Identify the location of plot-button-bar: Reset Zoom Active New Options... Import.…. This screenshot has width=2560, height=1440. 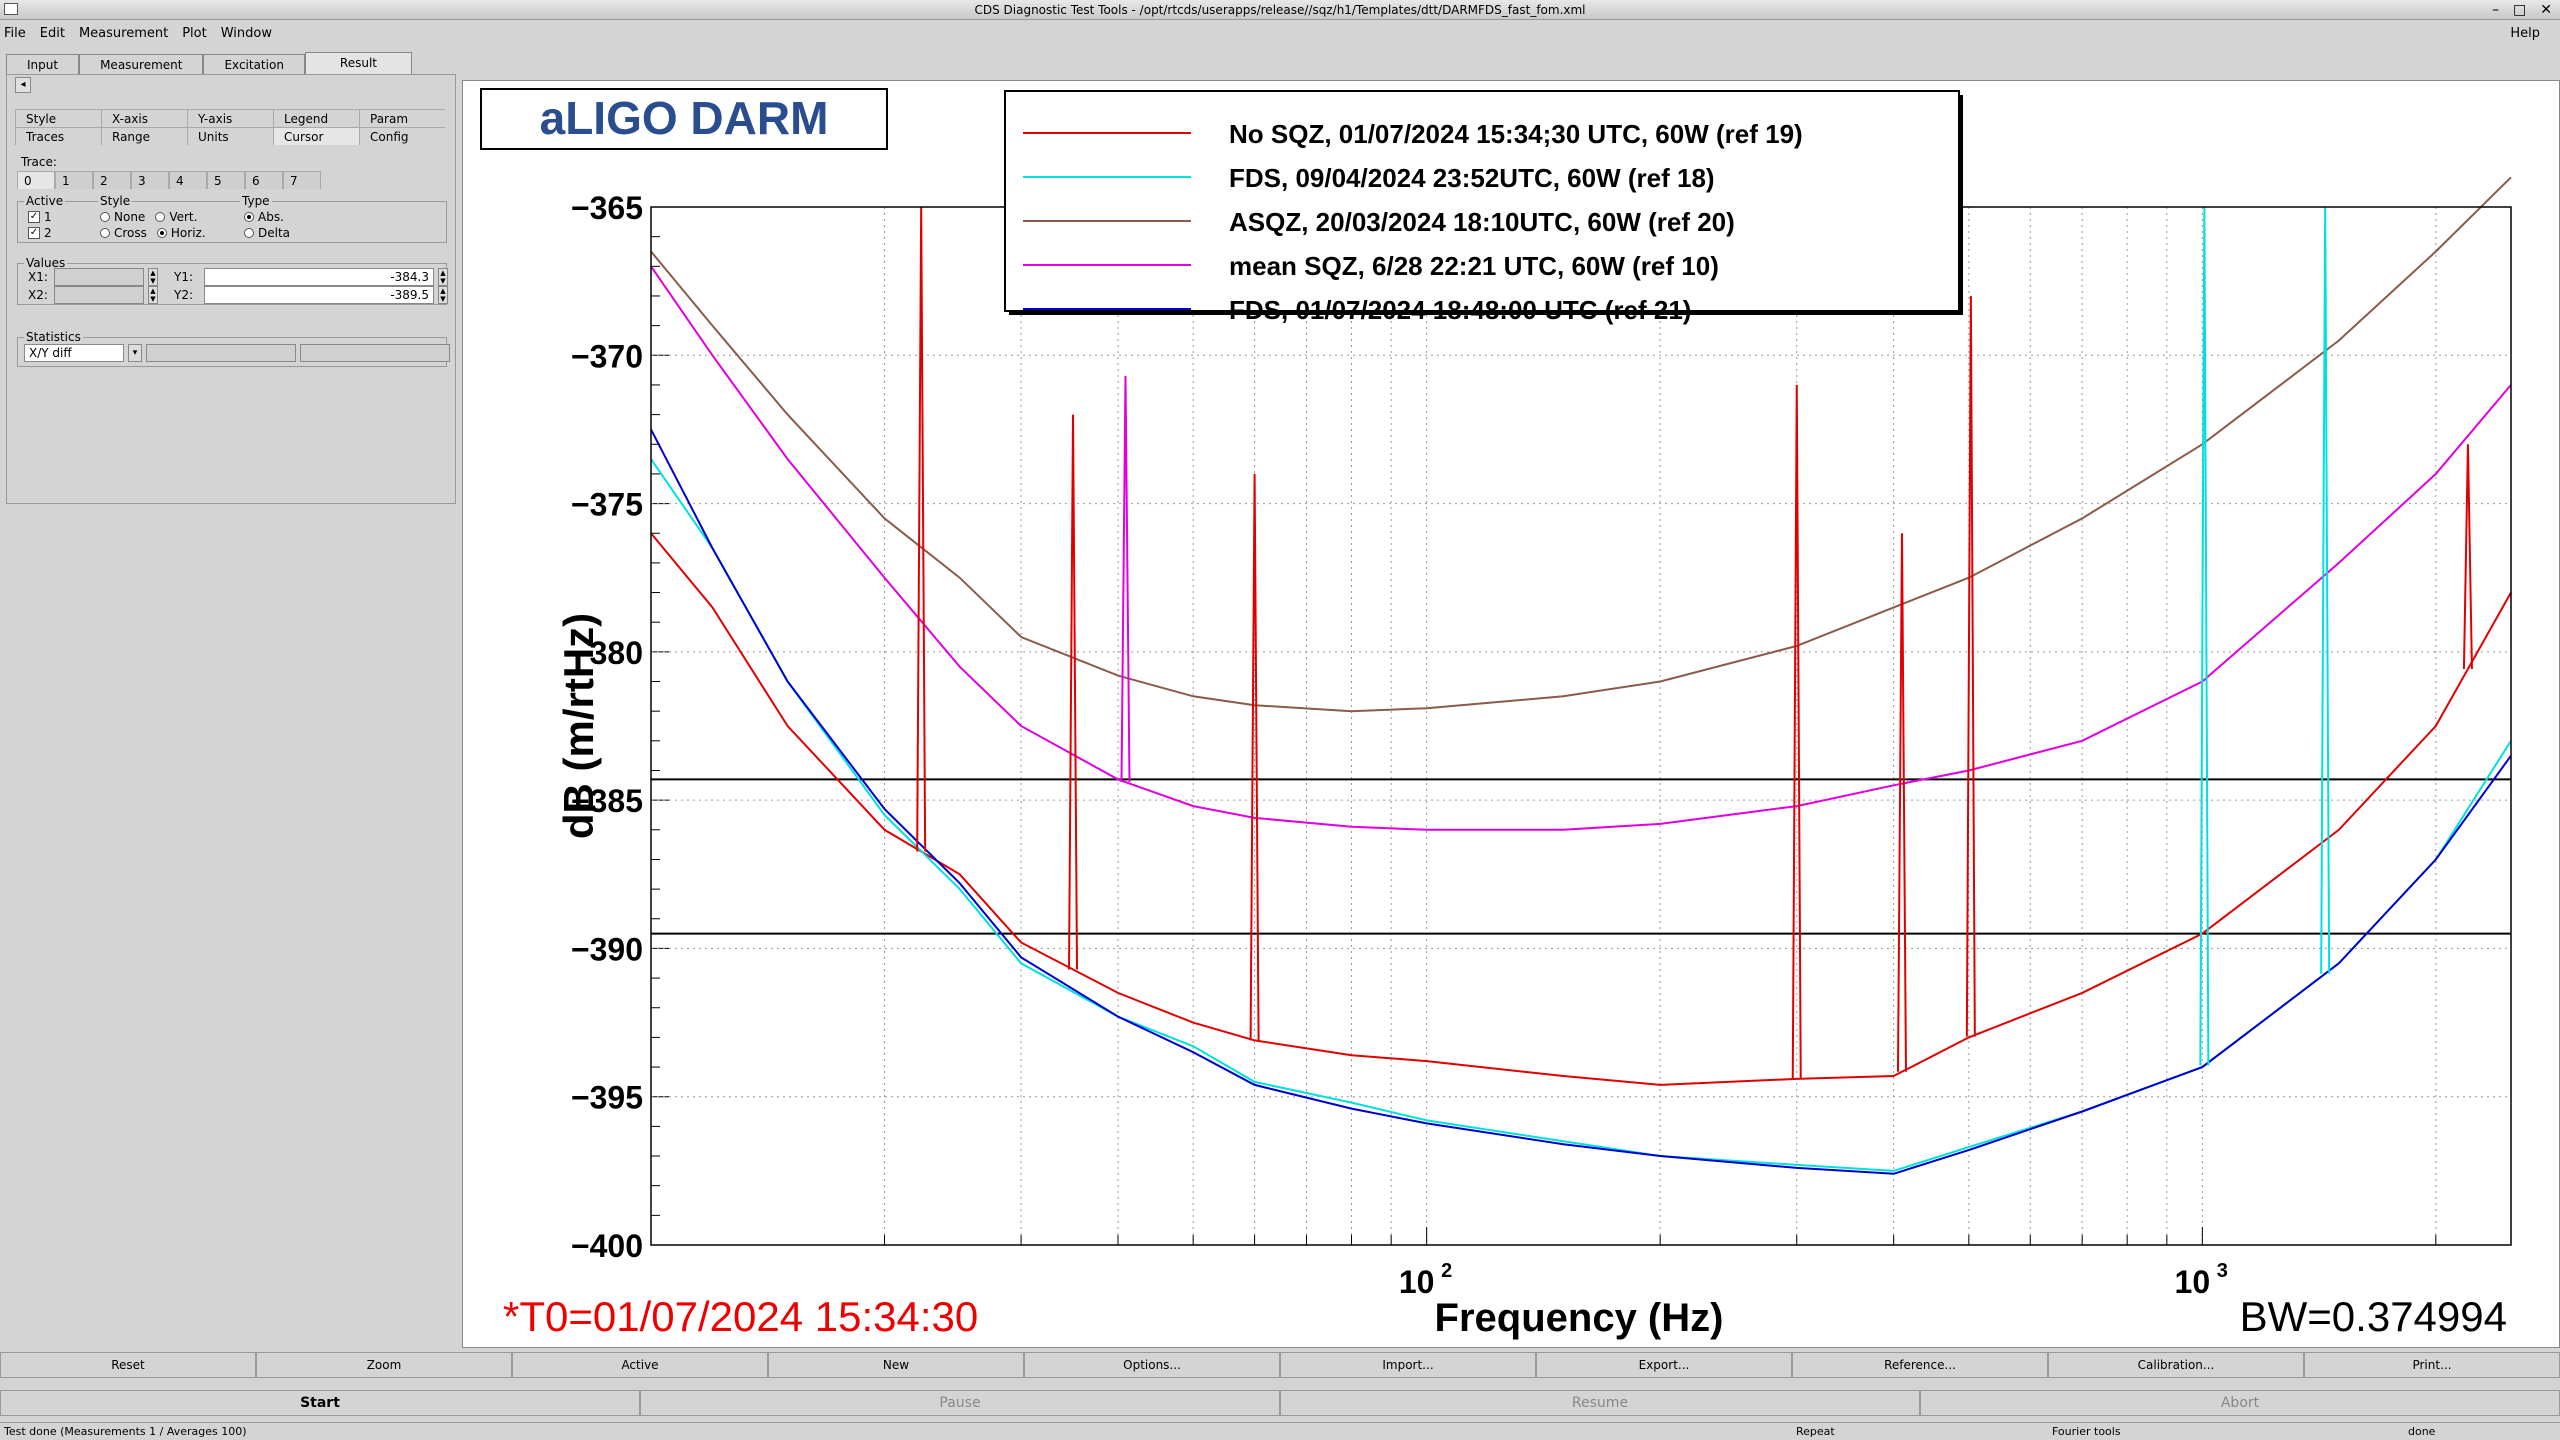
(1280, 1365).